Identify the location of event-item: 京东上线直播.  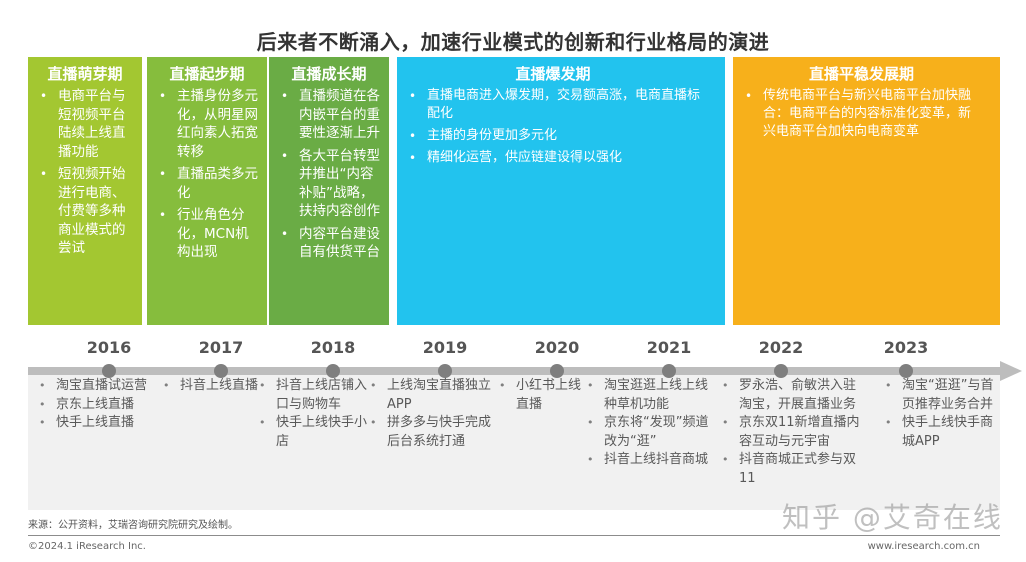
(92, 405).